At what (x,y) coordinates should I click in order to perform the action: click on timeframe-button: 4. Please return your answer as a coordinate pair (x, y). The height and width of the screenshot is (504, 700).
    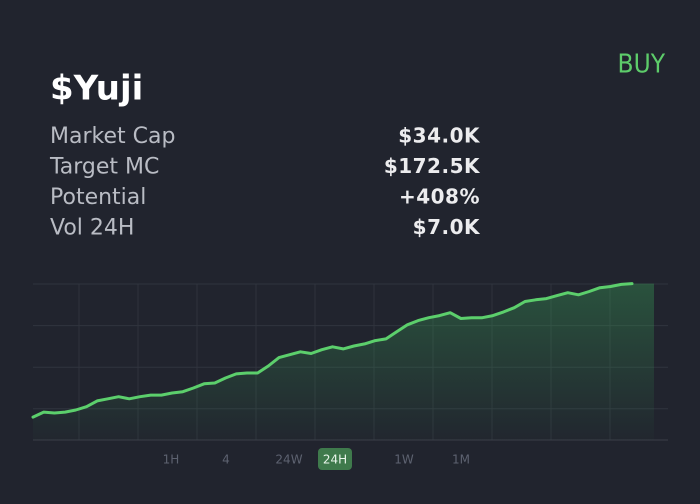
    Looking at the image, I should click on (226, 460).